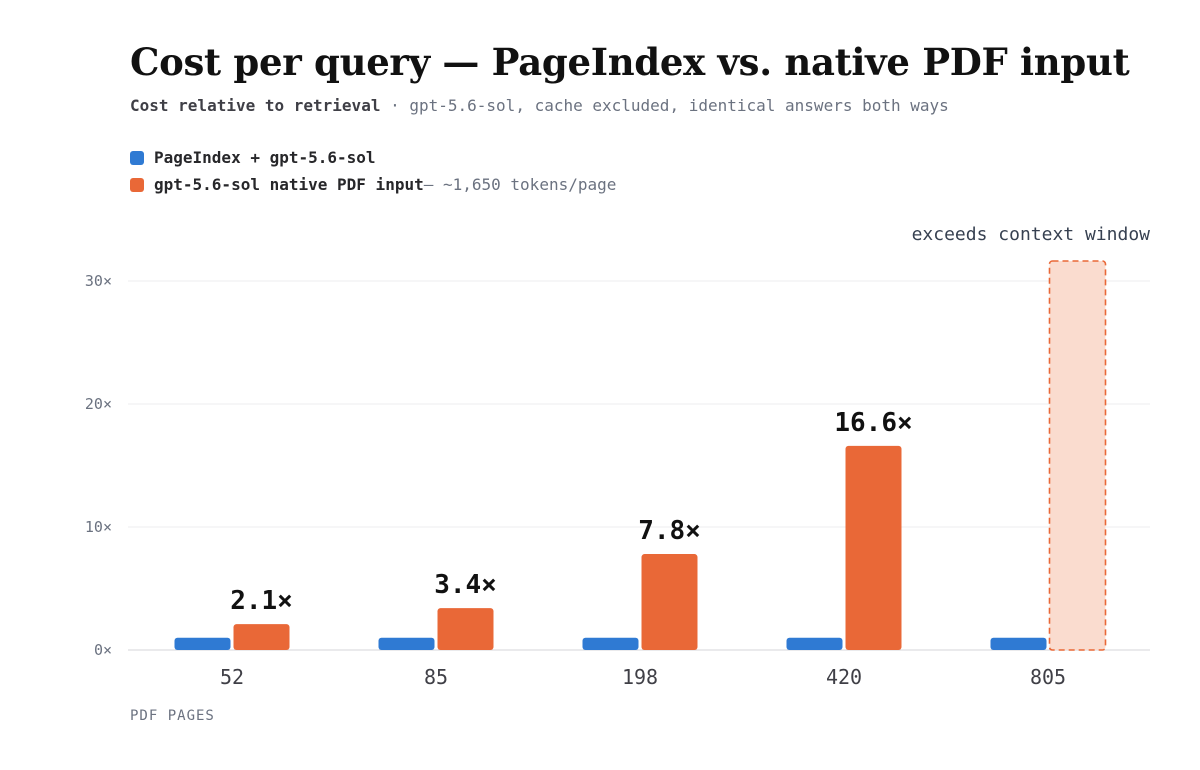 This screenshot has height=770, width=1200. What do you see at coordinates (465, 585) in the screenshot?
I see `data-label-85: 3.4×` at bounding box center [465, 585].